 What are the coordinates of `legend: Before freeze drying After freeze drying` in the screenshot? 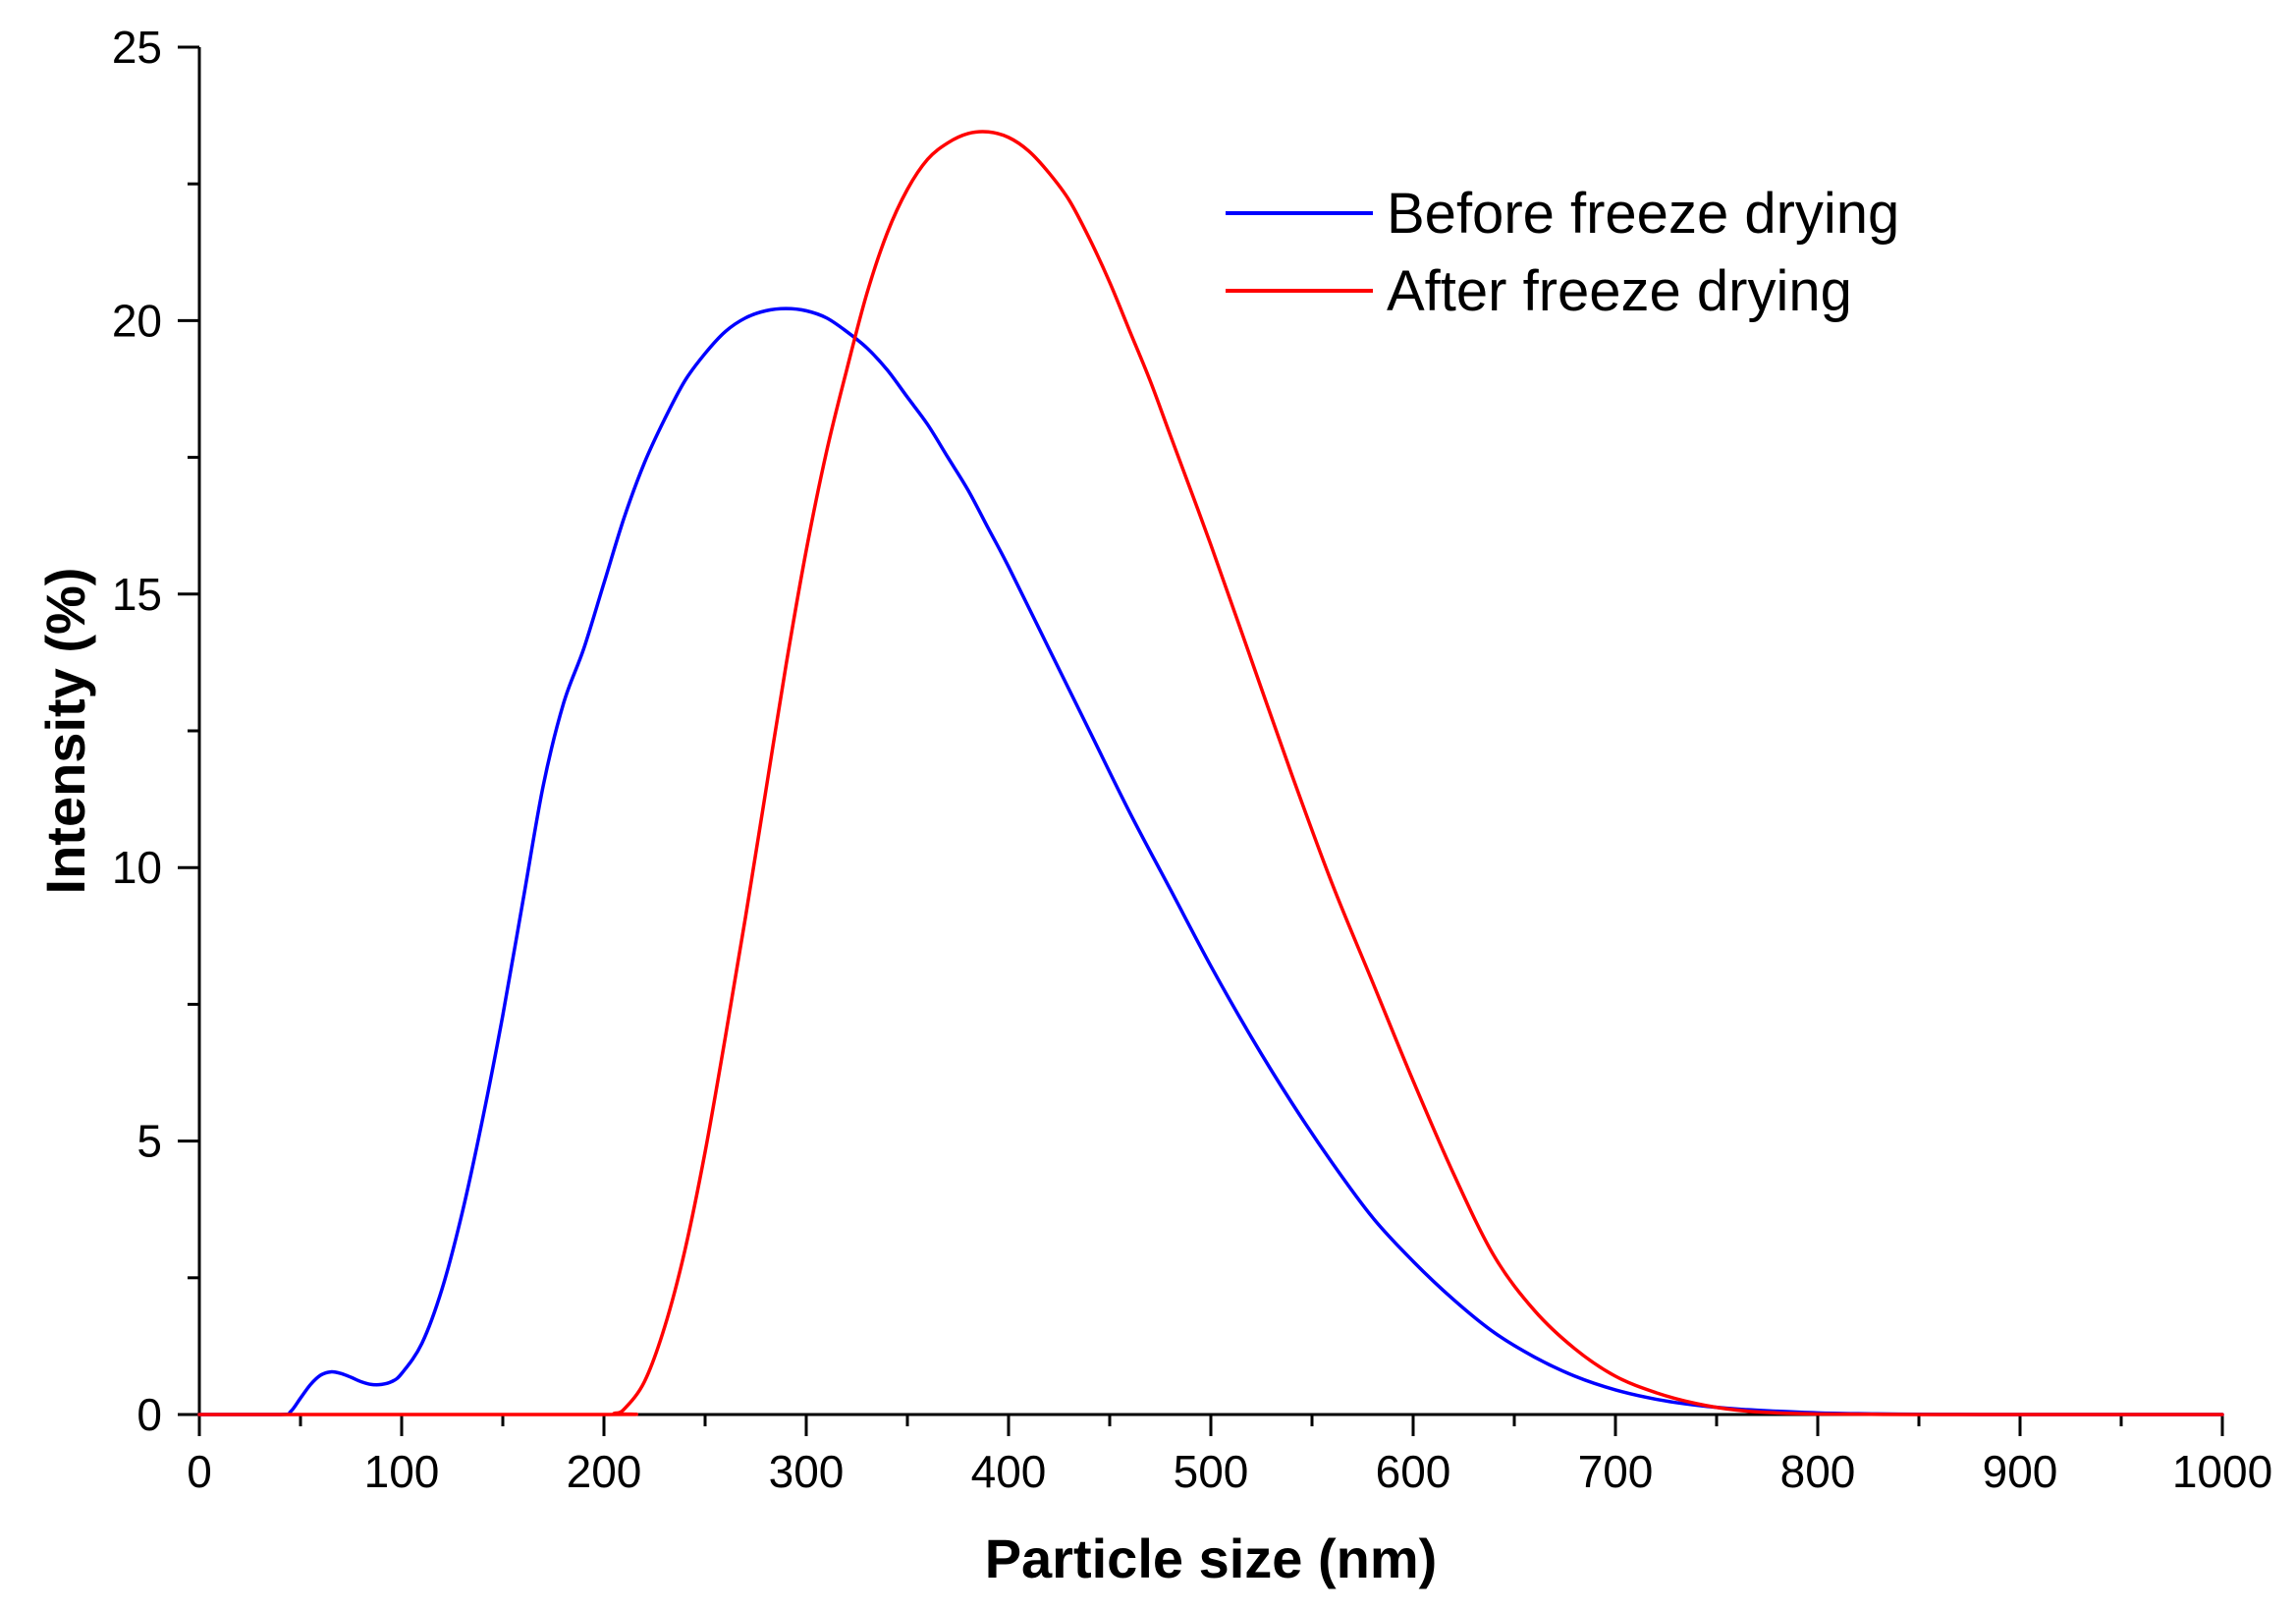 It's located at (1562, 253).